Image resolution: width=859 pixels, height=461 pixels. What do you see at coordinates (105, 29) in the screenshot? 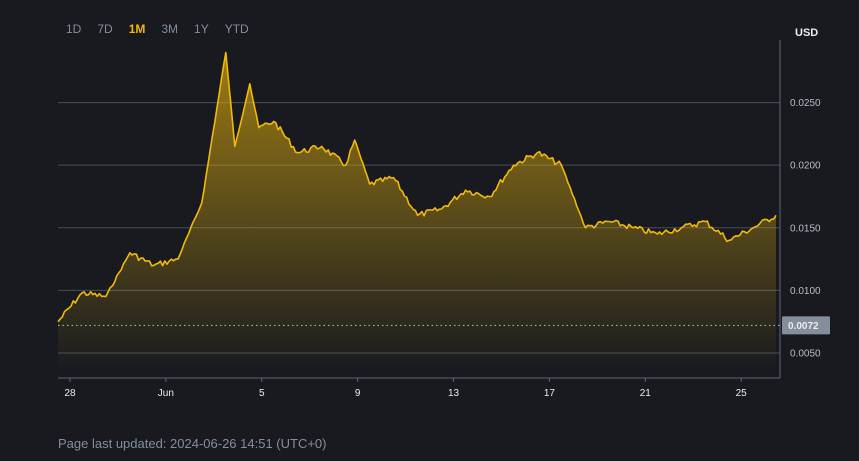
I see `range-tab-7d: 7D` at bounding box center [105, 29].